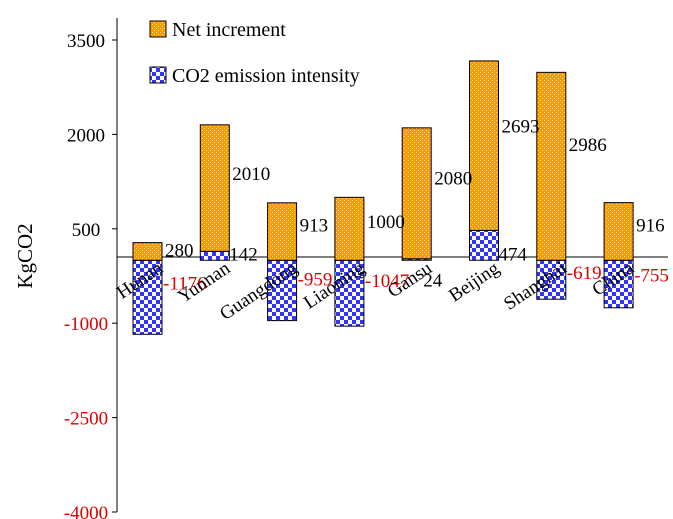 The image size is (673, 519). What do you see at coordinates (185, 283) in the screenshot?
I see `value-label-co2-intensity-hunan: -1176` at bounding box center [185, 283].